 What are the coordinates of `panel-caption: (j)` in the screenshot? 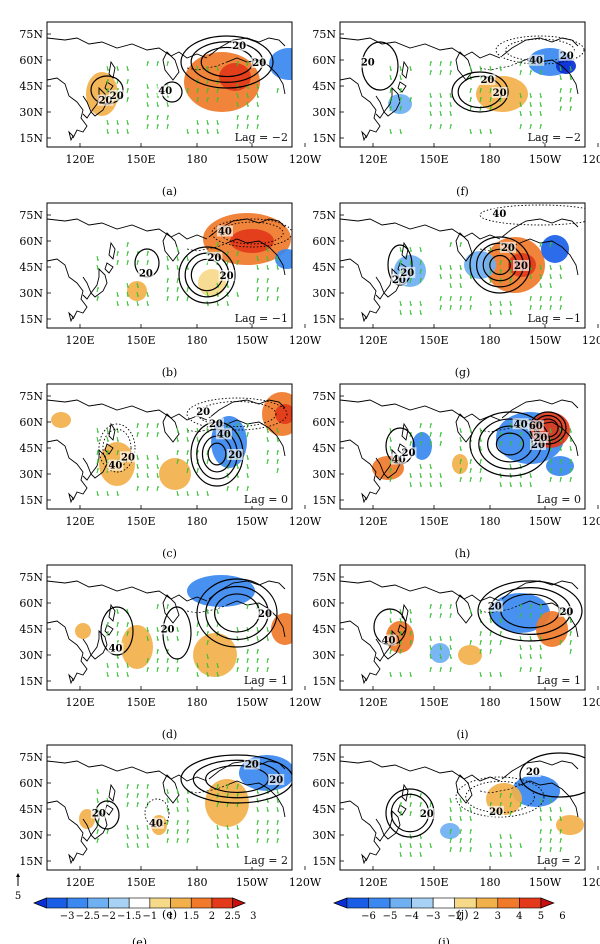 It's located at (444, 940).